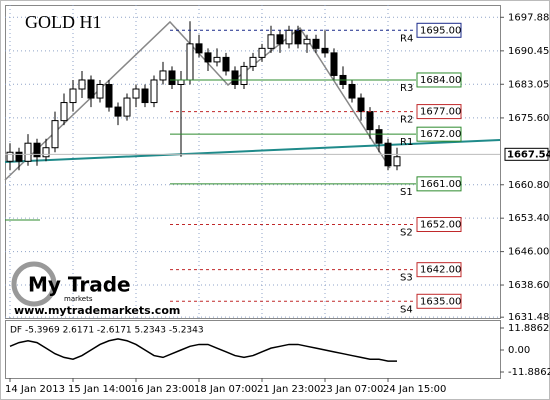  I want to click on level-label: 1695.00, so click(440, 30).